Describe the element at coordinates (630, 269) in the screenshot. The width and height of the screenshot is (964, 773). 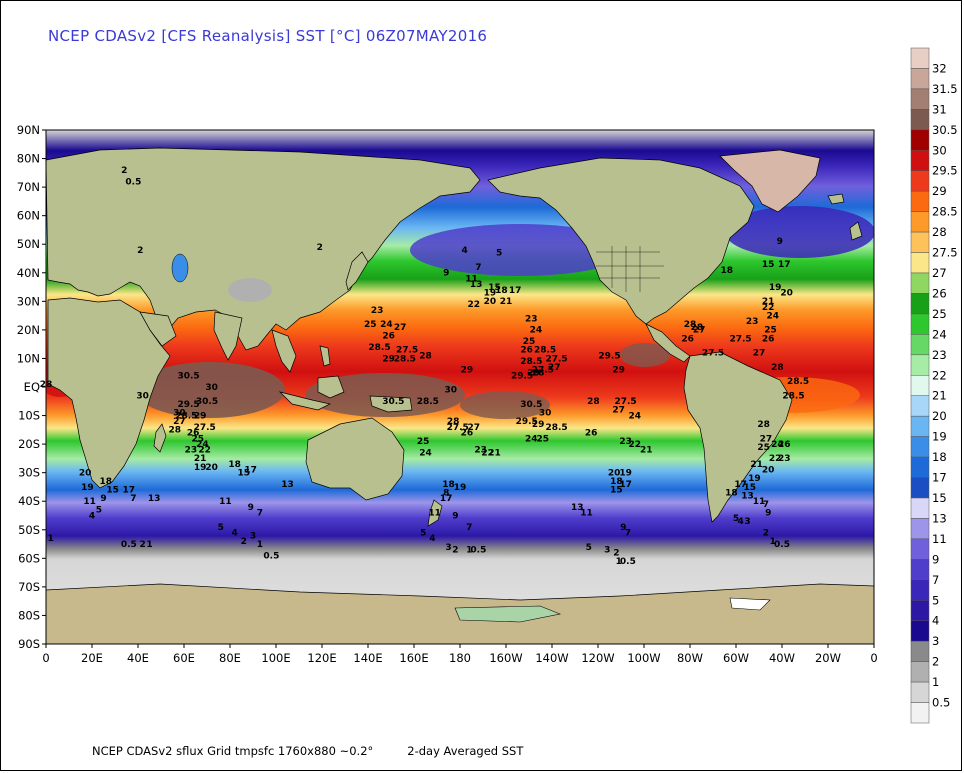
I see `us-state-grid` at that location.